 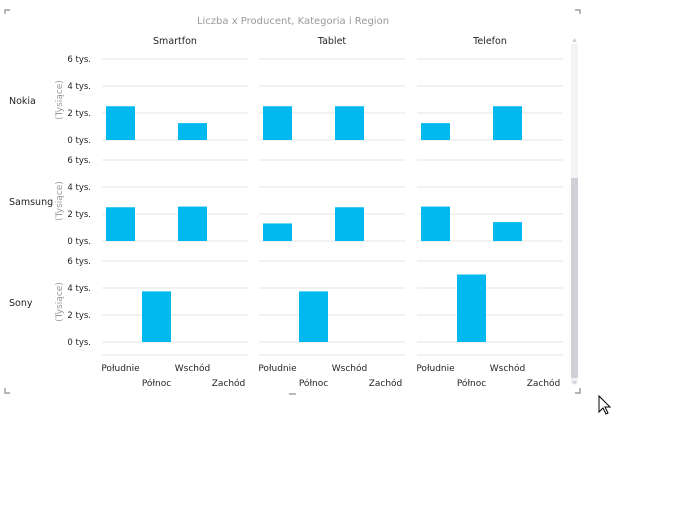 I want to click on scroll-up-arrow-icon, so click(x=574, y=40).